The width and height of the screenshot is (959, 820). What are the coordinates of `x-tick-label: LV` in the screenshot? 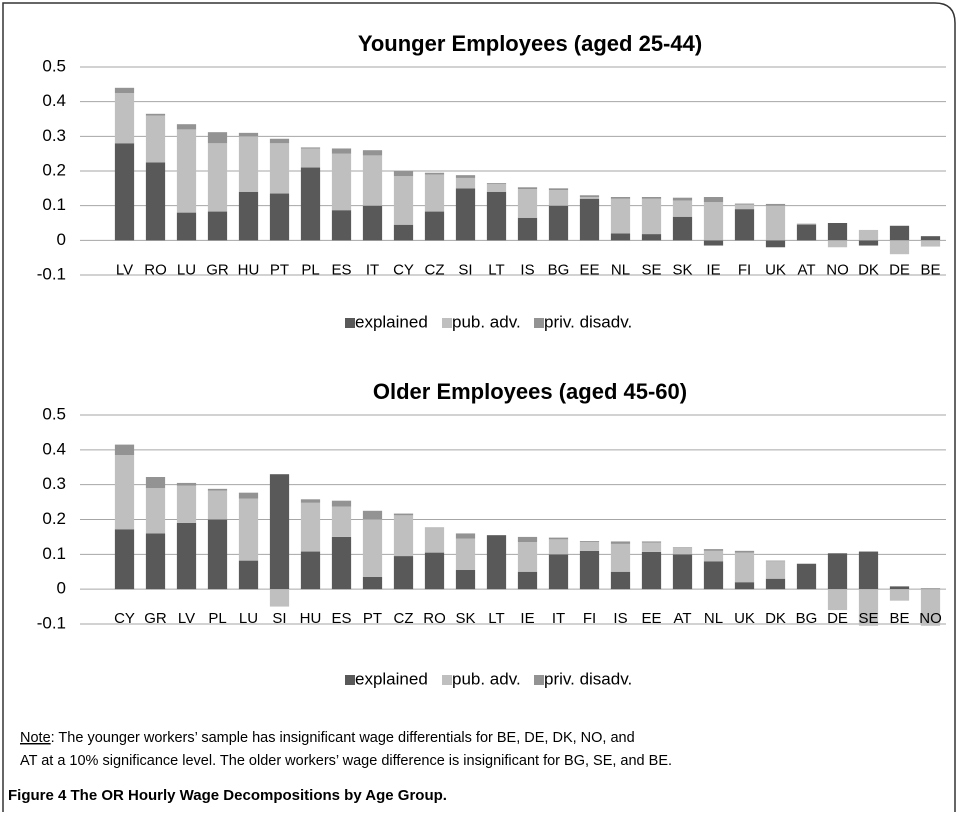 It's located at (186, 618).